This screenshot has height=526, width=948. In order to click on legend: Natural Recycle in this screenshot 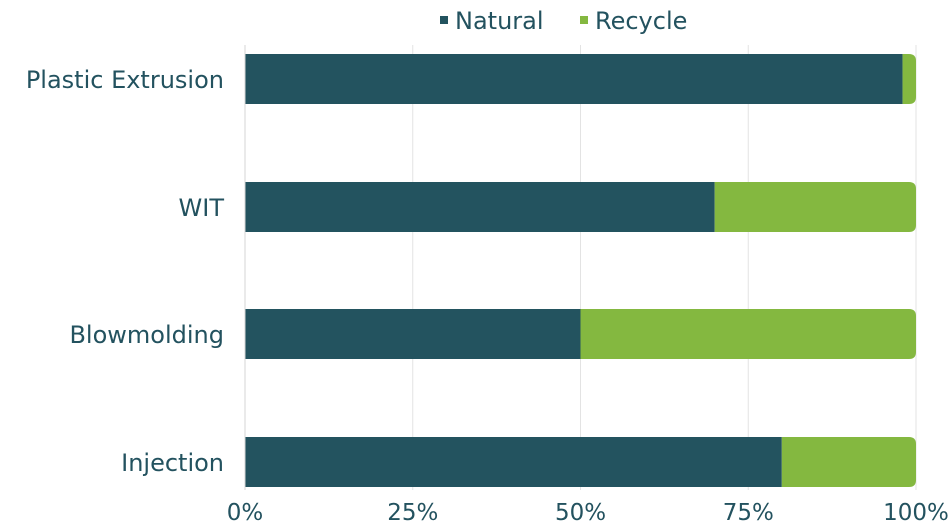, I will do `click(563, 21)`.